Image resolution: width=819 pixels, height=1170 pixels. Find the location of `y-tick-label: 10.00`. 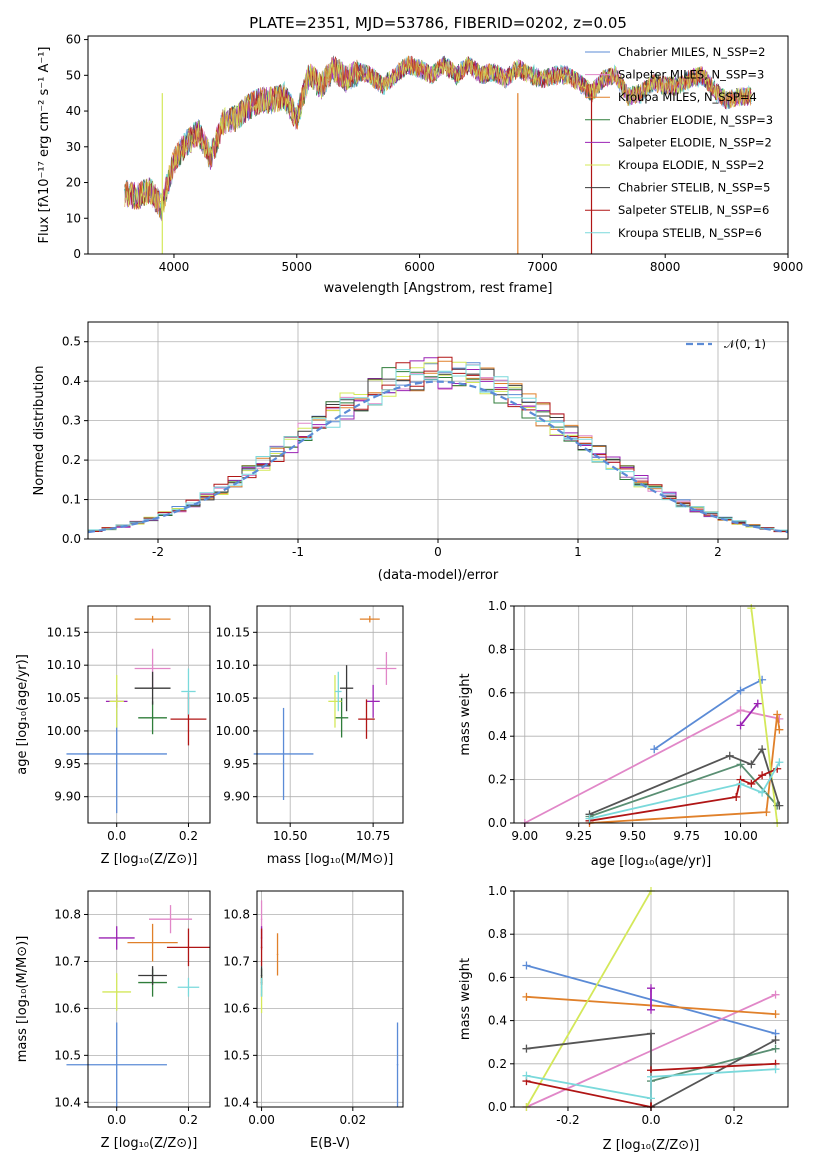

y-tick-label: 10.00 is located at coordinates (64, 731).